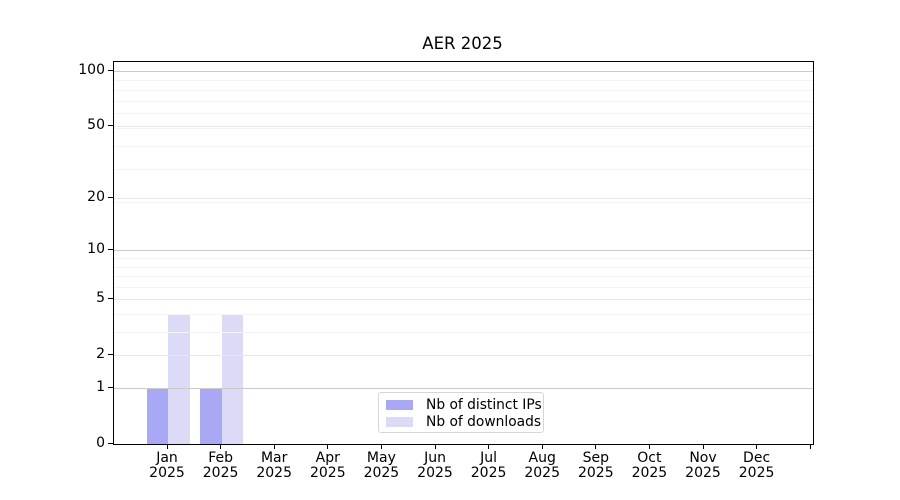  I want to click on legend-label-distinct-ips: Nb of distinct IPs, so click(484, 404).